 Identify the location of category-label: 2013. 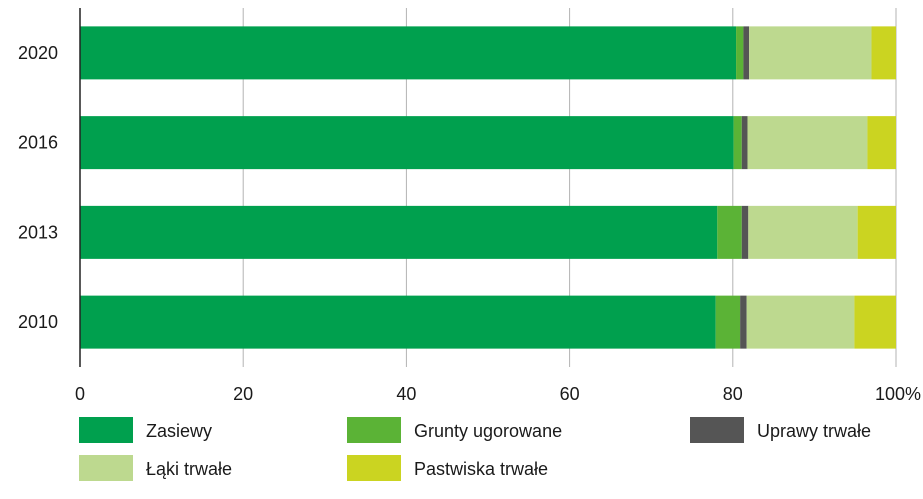
(38, 232).